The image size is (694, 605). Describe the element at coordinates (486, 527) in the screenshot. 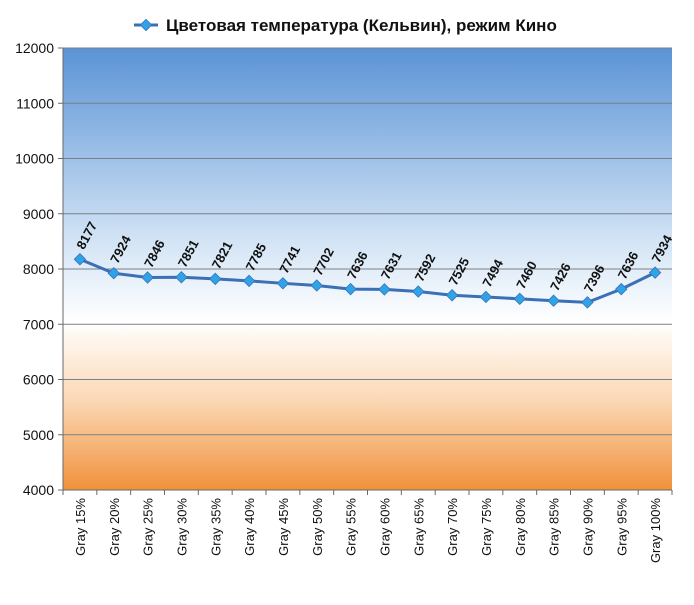

I see `x-tick-label: Gray 75%` at that location.